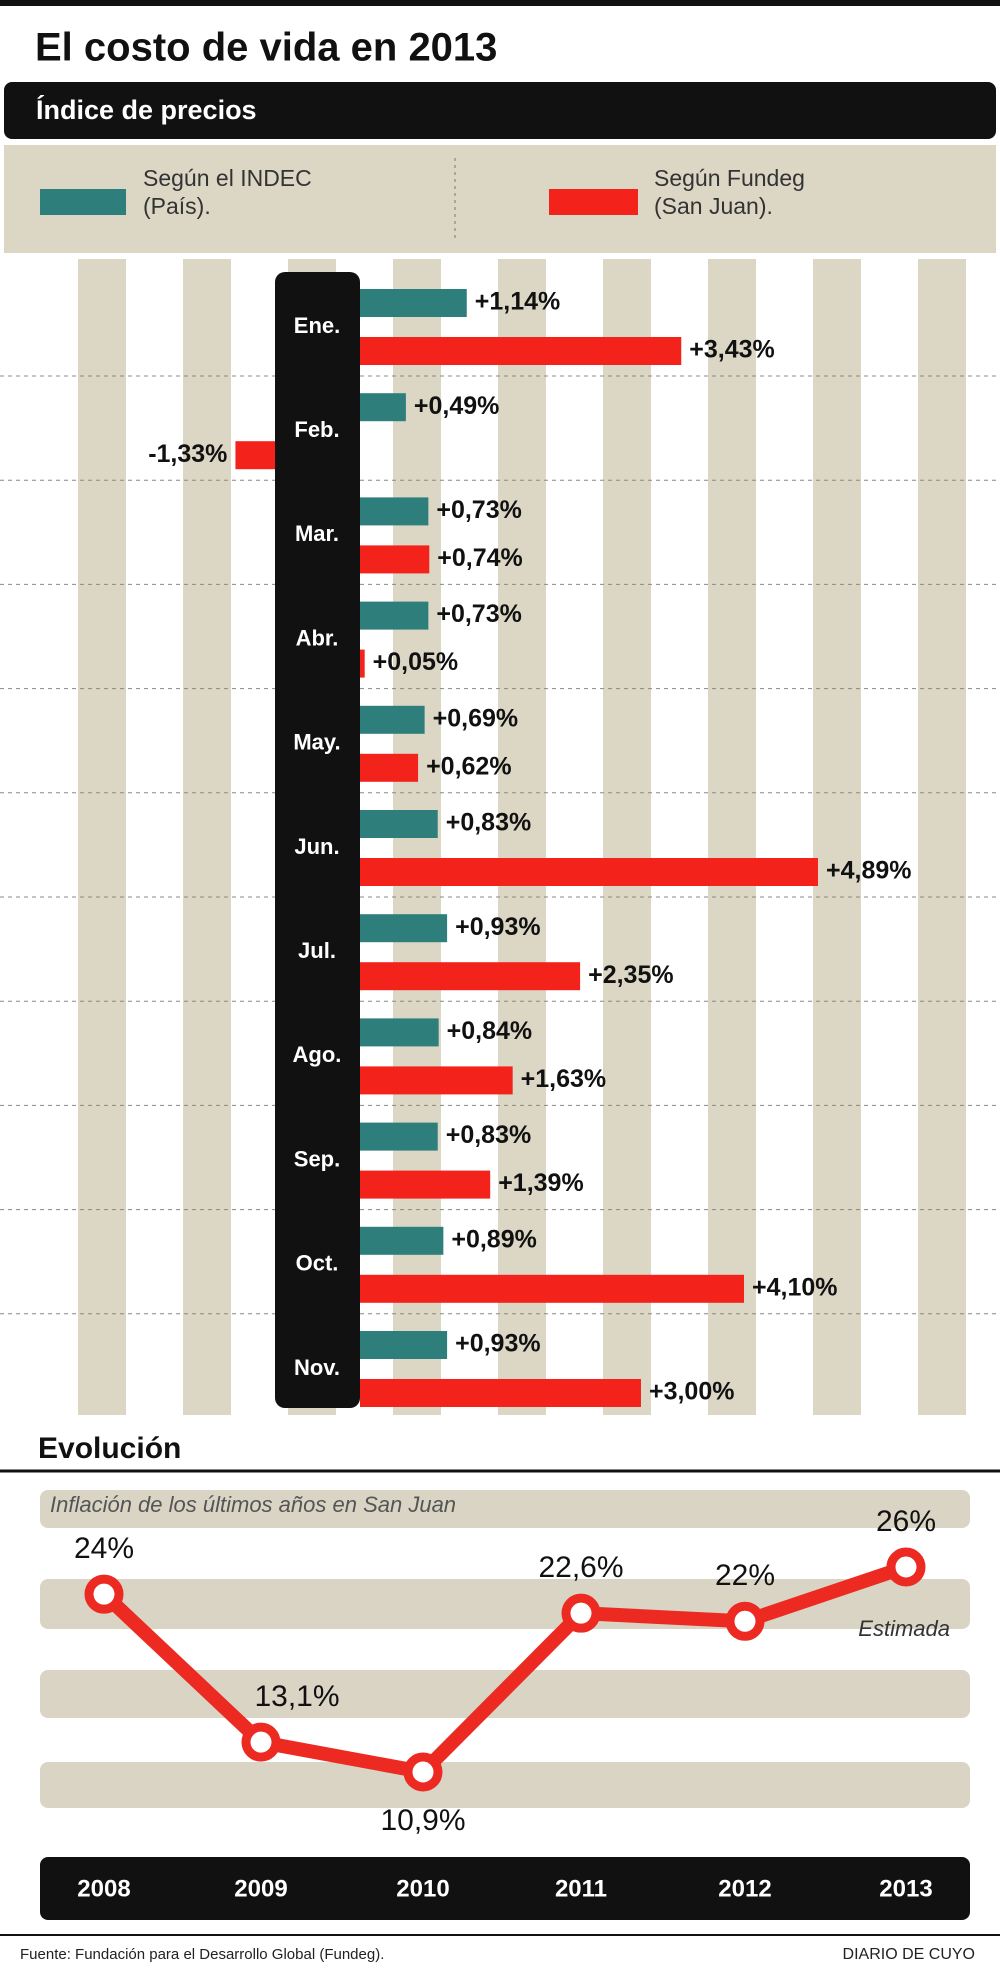 Image resolution: width=1000 pixels, height=1980 pixels. What do you see at coordinates (109, 1448) in the screenshot?
I see `line-title: Evolución` at bounding box center [109, 1448].